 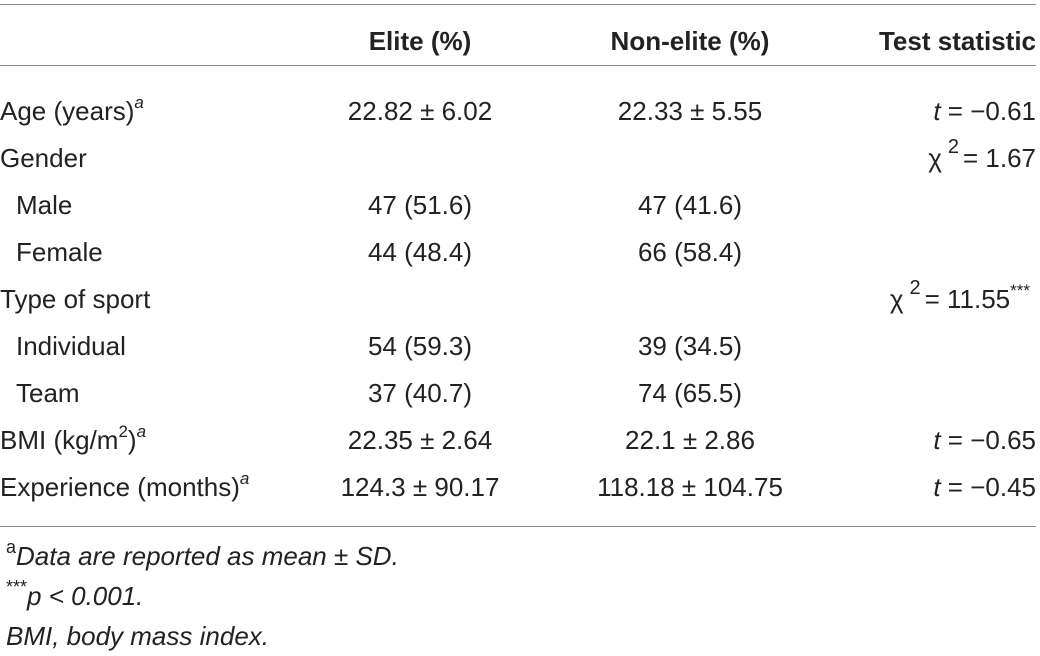 What do you see at coordinates (984, 440) in the screenshot?
I see `test-statistic: t = −0.65` at bounding box center [984, 440].